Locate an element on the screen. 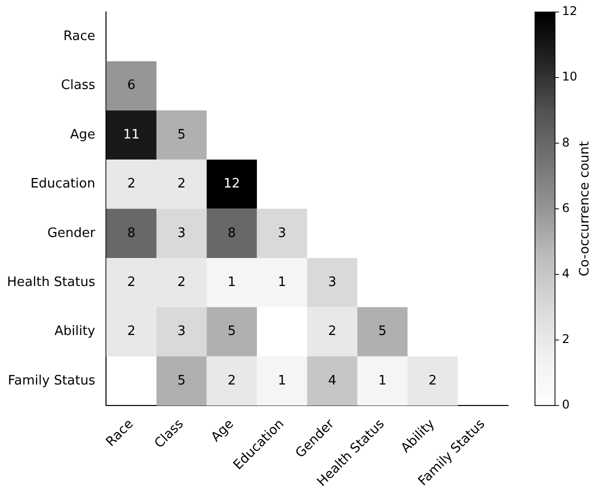  color-bar-label: 10 is located at coordinates (570, 77).